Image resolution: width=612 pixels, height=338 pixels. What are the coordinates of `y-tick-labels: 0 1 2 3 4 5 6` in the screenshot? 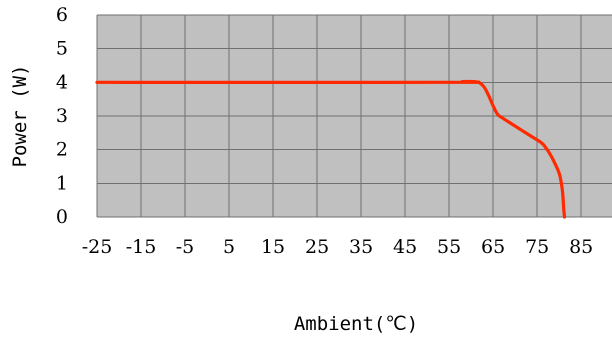 It's located at (62, 116).